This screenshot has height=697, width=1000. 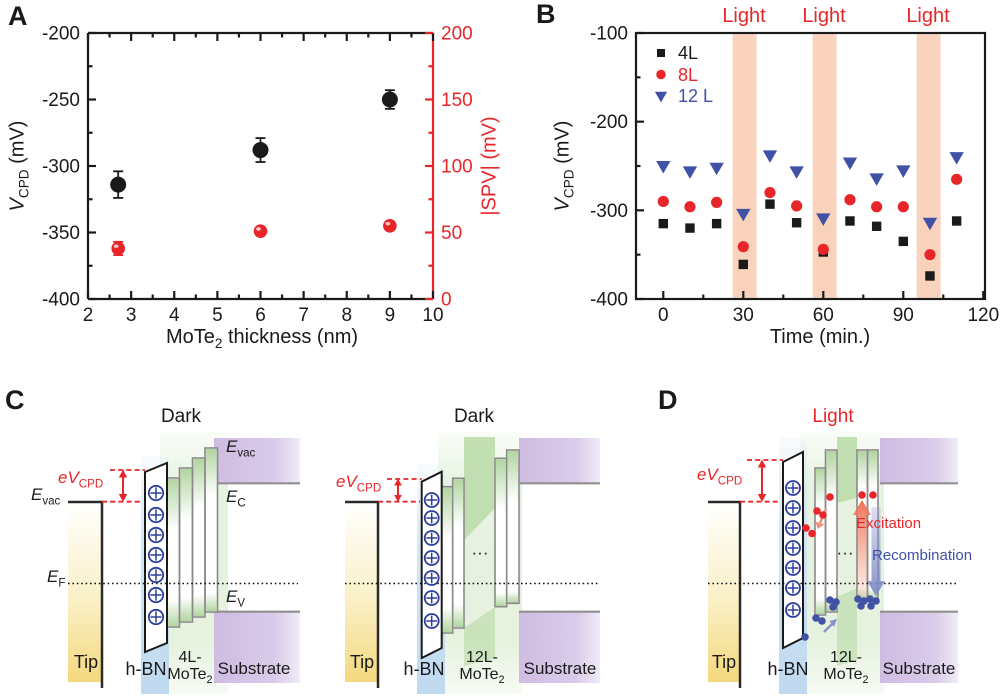 I want to click on c-mote2-4l-label: 4L- MoTe2, so click(x=189, y=667).